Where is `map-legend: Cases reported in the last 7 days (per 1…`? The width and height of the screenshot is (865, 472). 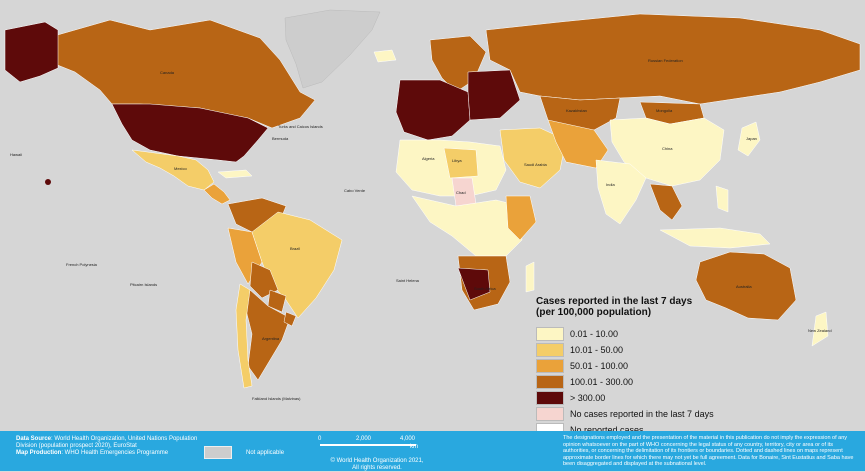
map-legend: Cases reported in the last 7 days (per 1… is located at coordinates (666, 367).